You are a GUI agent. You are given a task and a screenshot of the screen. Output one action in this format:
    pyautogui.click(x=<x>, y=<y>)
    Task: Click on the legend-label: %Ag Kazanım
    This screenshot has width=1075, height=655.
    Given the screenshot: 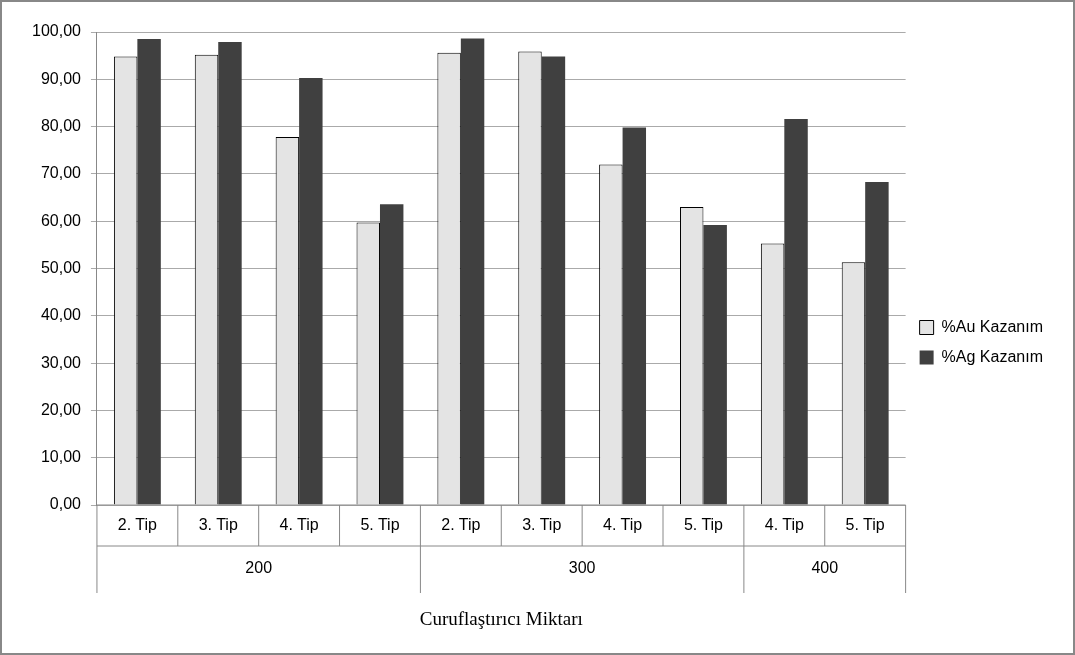 What is the action you would take?
    pyautogui.click(x=992, y=356)
    